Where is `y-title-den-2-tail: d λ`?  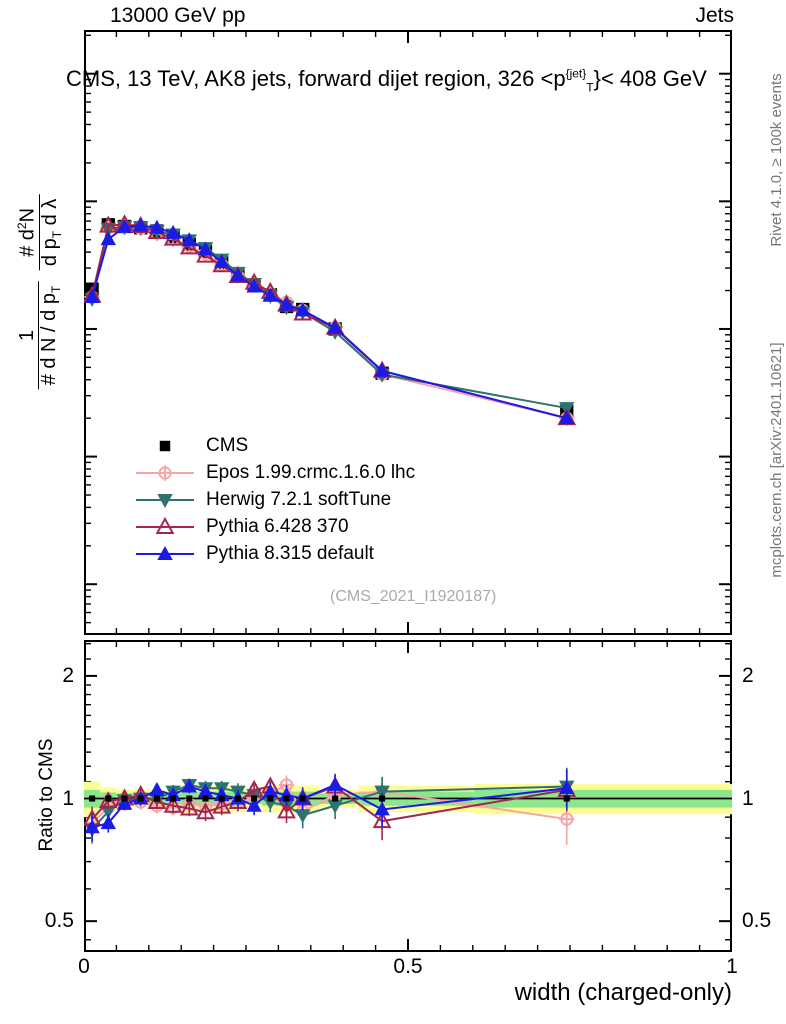 y-title-den-2-tail: d λ is located at coordinates (49, 214).